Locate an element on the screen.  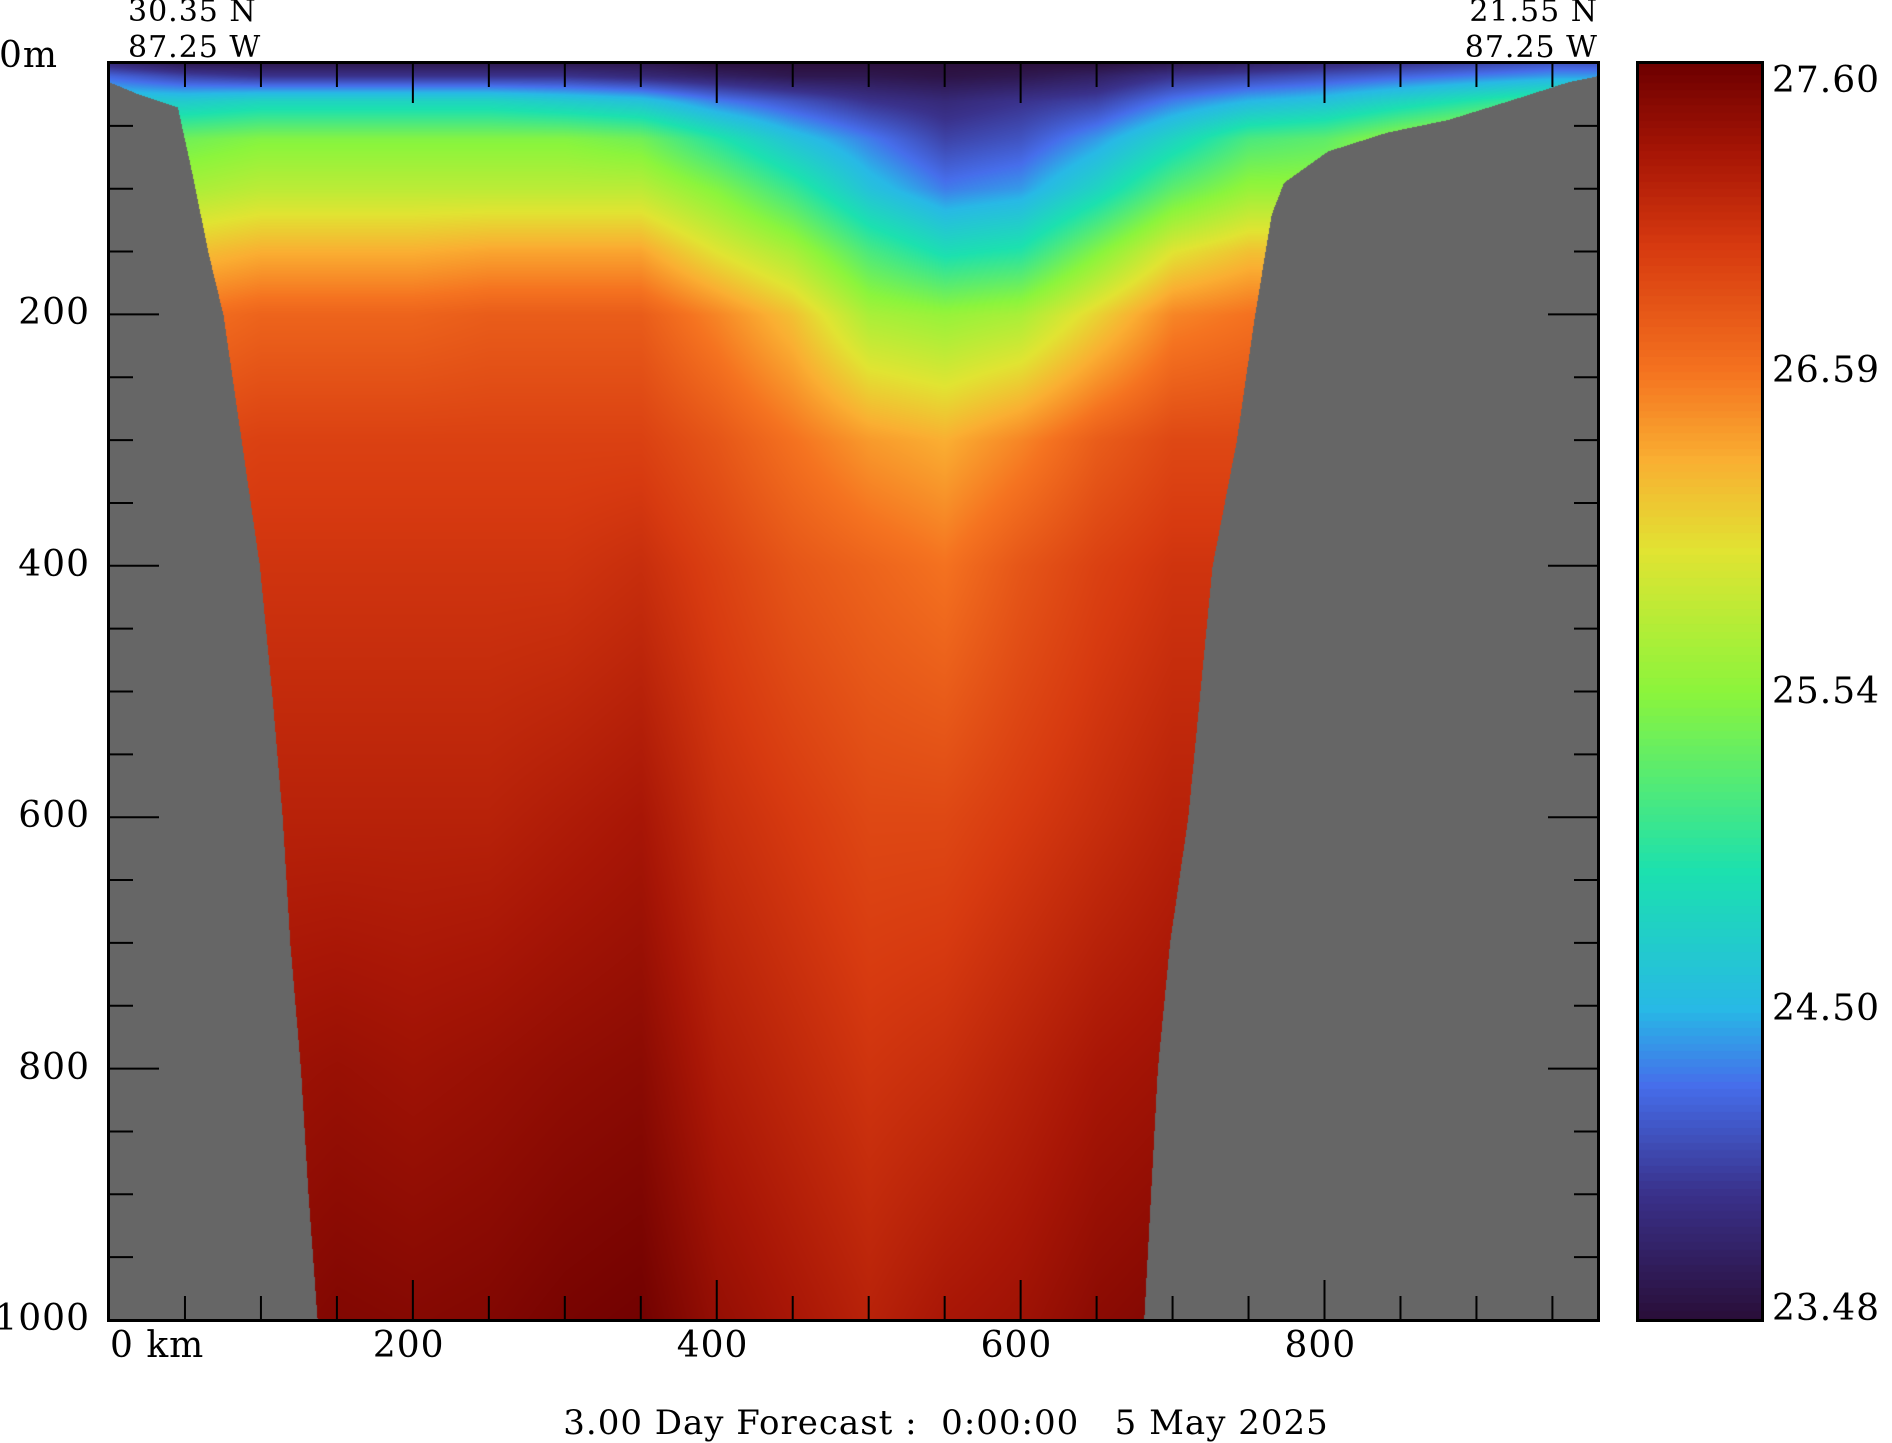
chart-title: 3.00 Day Forecast : 0:00:00 5 May 2025 is located at coordinates (946, 1423).